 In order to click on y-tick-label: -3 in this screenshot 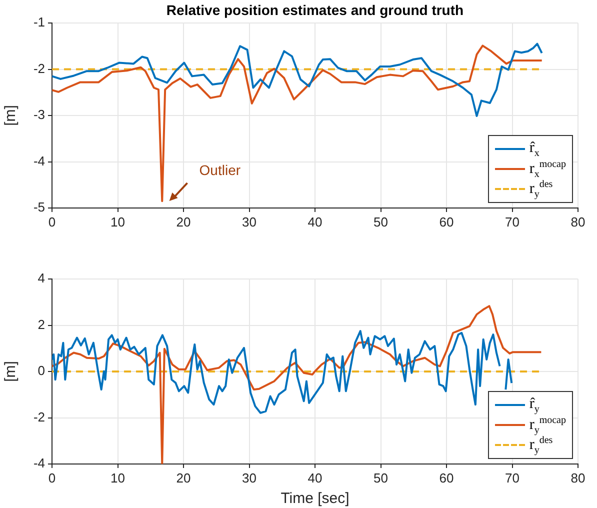, I will do `click(39, 114)`.